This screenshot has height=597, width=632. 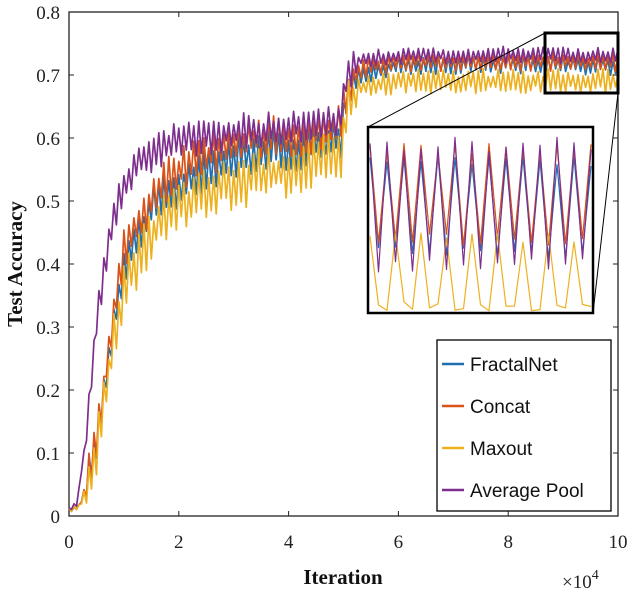 What do you see at coordinates (69, 542) in the screenshot?
I see `x-tick-label: 0` at bounding box center [69, 542].